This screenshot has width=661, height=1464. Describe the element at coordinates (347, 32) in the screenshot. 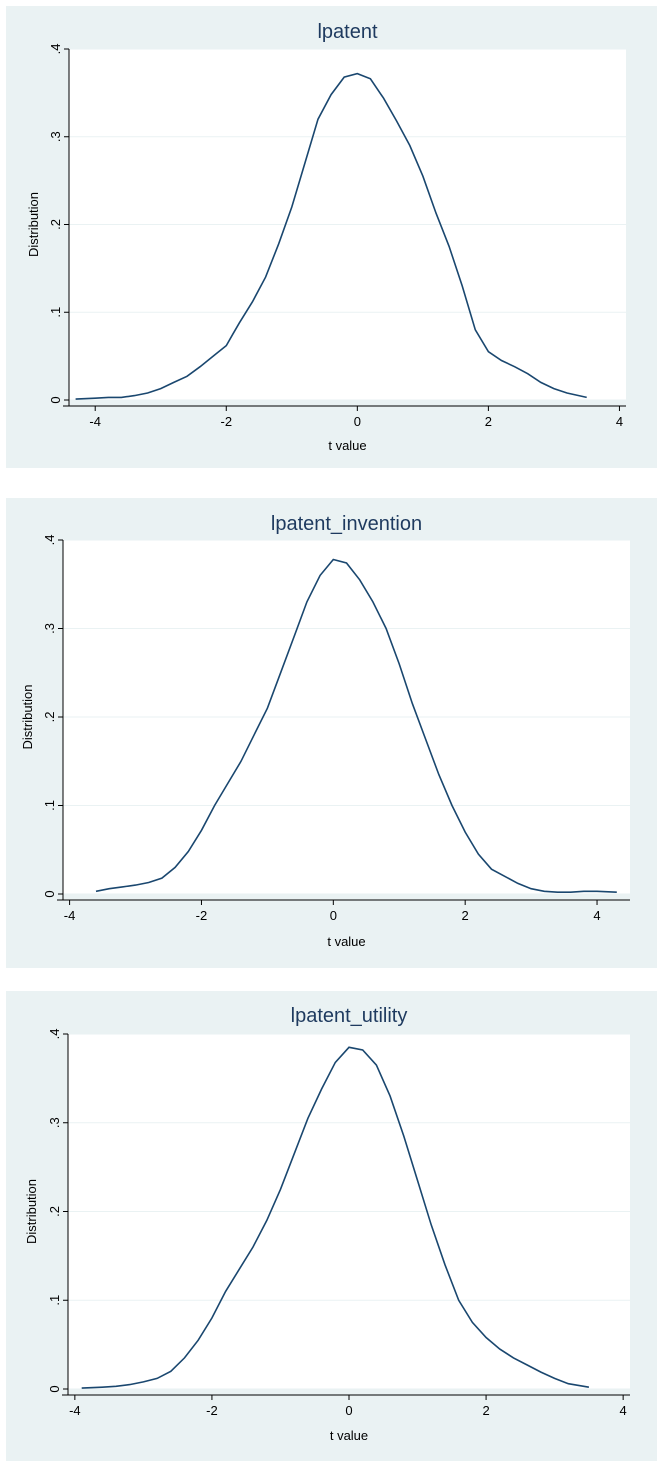

I see `chart-title: lpatent` at that location.